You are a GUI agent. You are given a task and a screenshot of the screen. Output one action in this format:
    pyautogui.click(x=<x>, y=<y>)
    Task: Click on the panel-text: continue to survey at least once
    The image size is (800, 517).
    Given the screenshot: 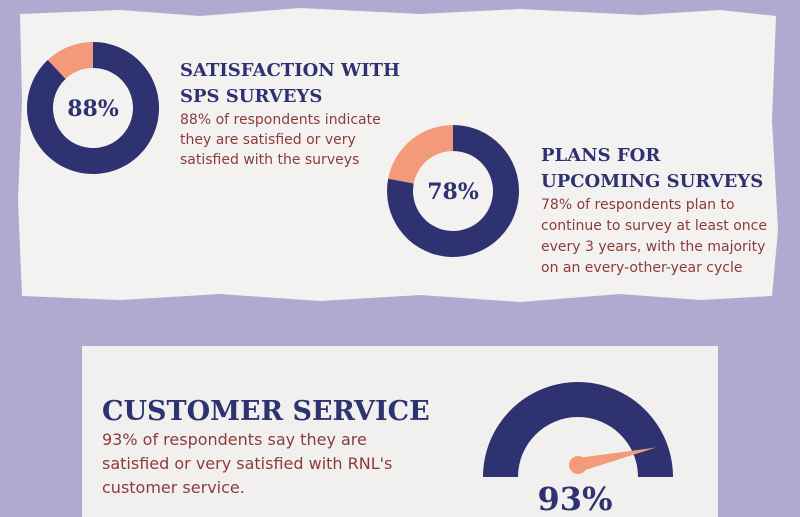 What is the action you would take?
    pyautogui.click(x=654, y=226)
    